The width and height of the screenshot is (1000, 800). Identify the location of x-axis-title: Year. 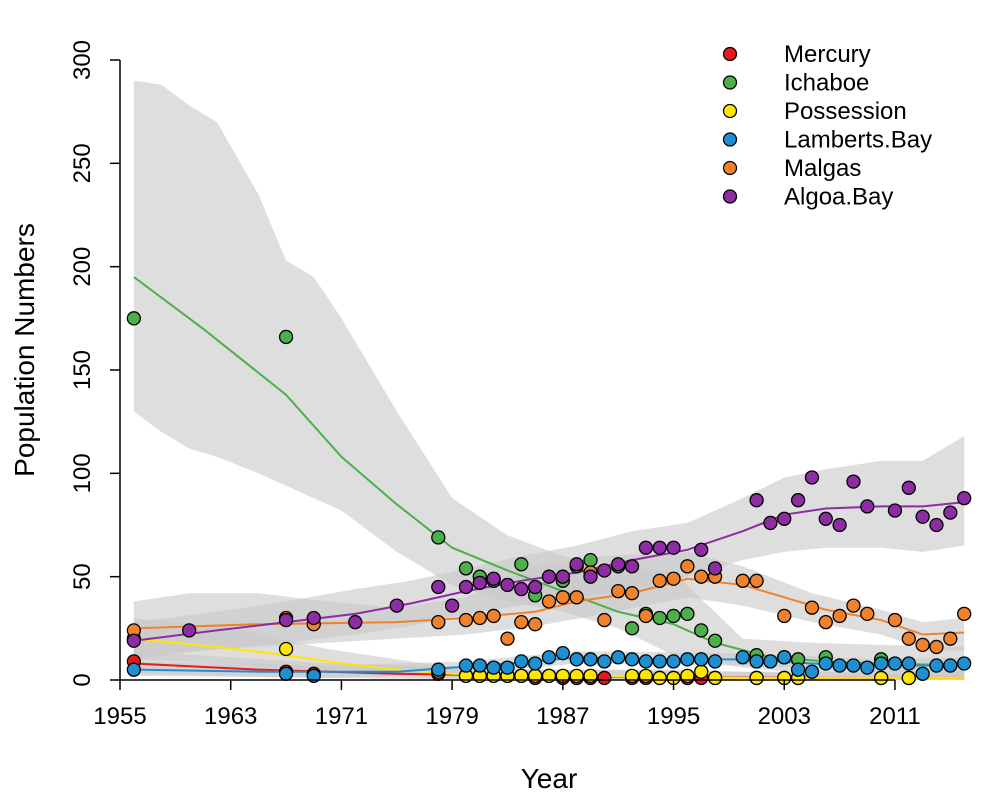
(549, 778).